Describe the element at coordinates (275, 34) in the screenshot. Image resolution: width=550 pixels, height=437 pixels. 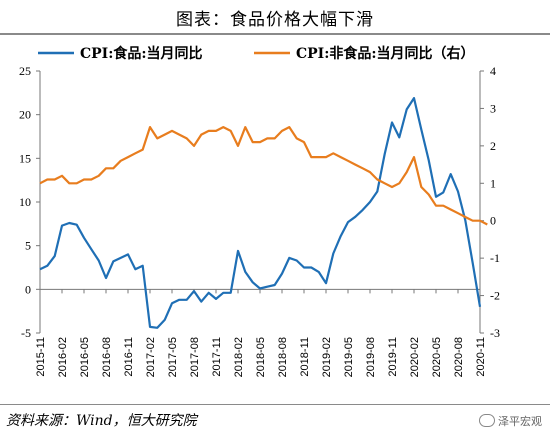
I see `title-divider` at that location.